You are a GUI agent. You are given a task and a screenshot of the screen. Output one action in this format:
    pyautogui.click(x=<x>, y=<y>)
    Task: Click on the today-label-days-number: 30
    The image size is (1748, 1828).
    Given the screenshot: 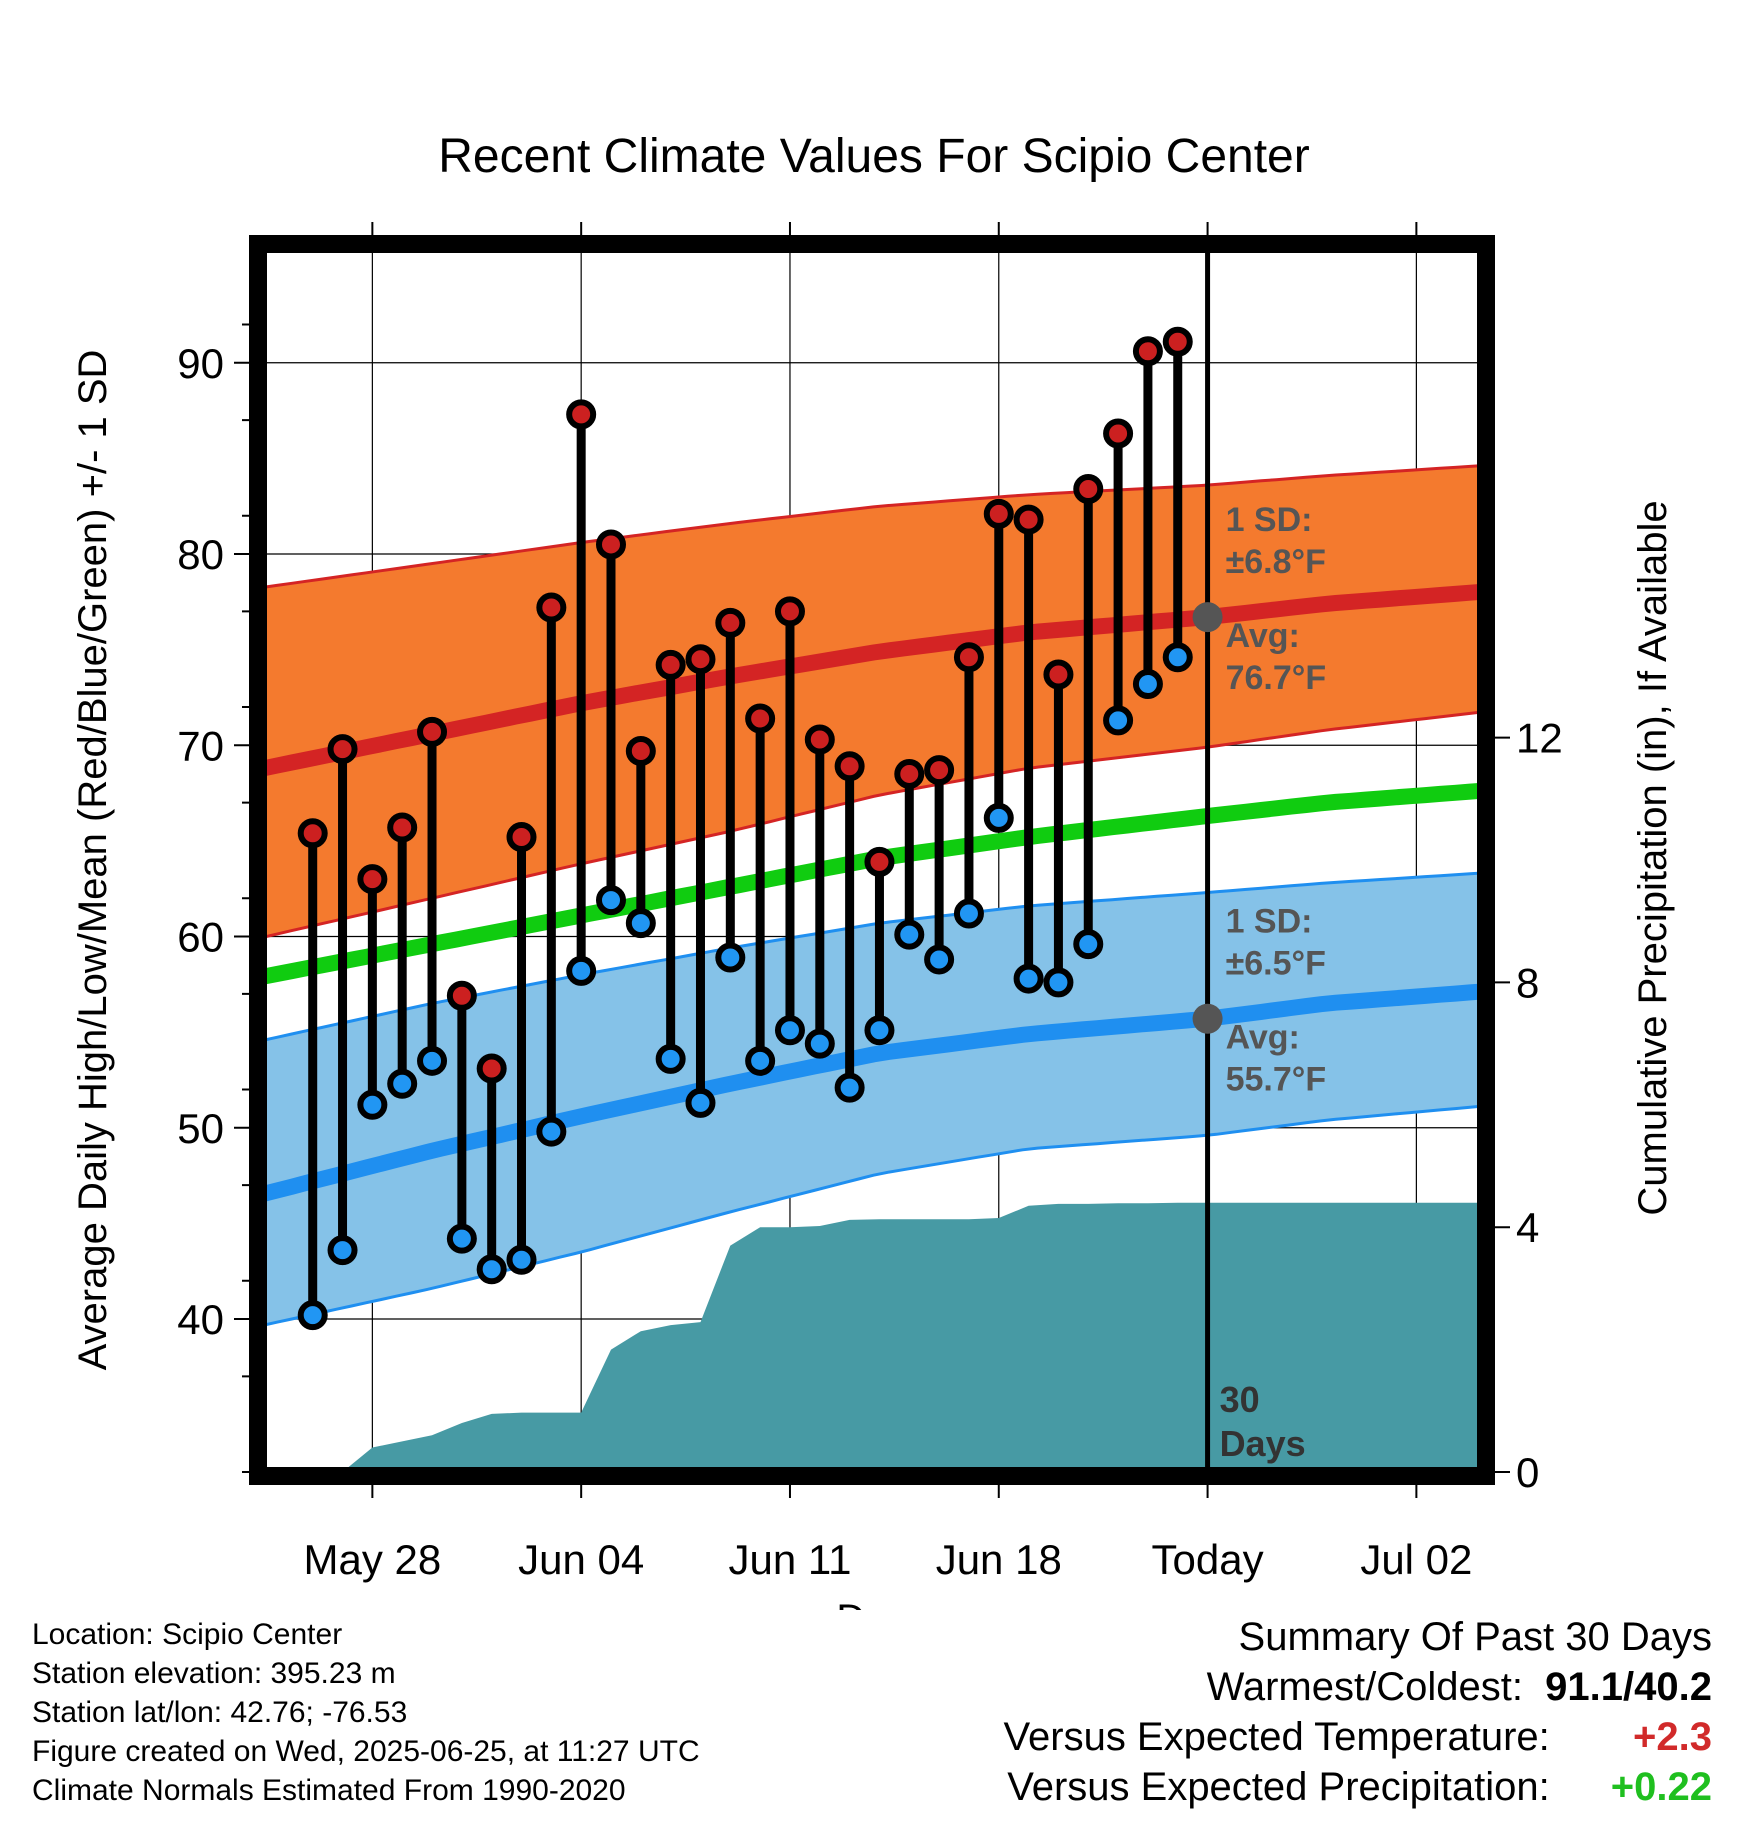 What is the action you would take?
    pyautogui.click(x=1240, y=1399)
    